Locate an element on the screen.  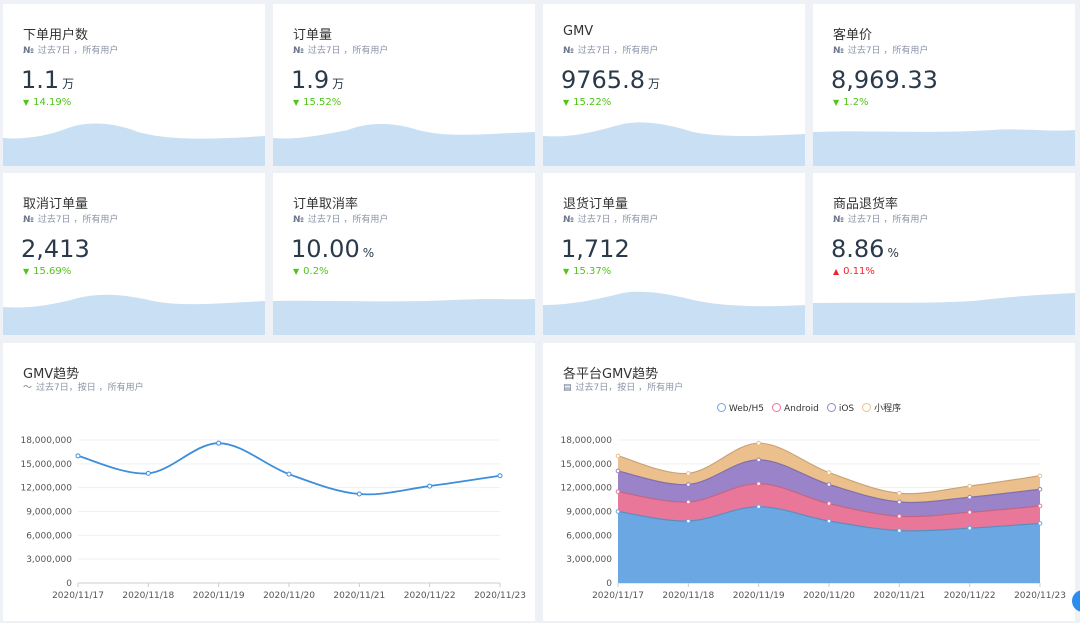
metric-change-value: 0.2% is located at coordinates (316, 271).